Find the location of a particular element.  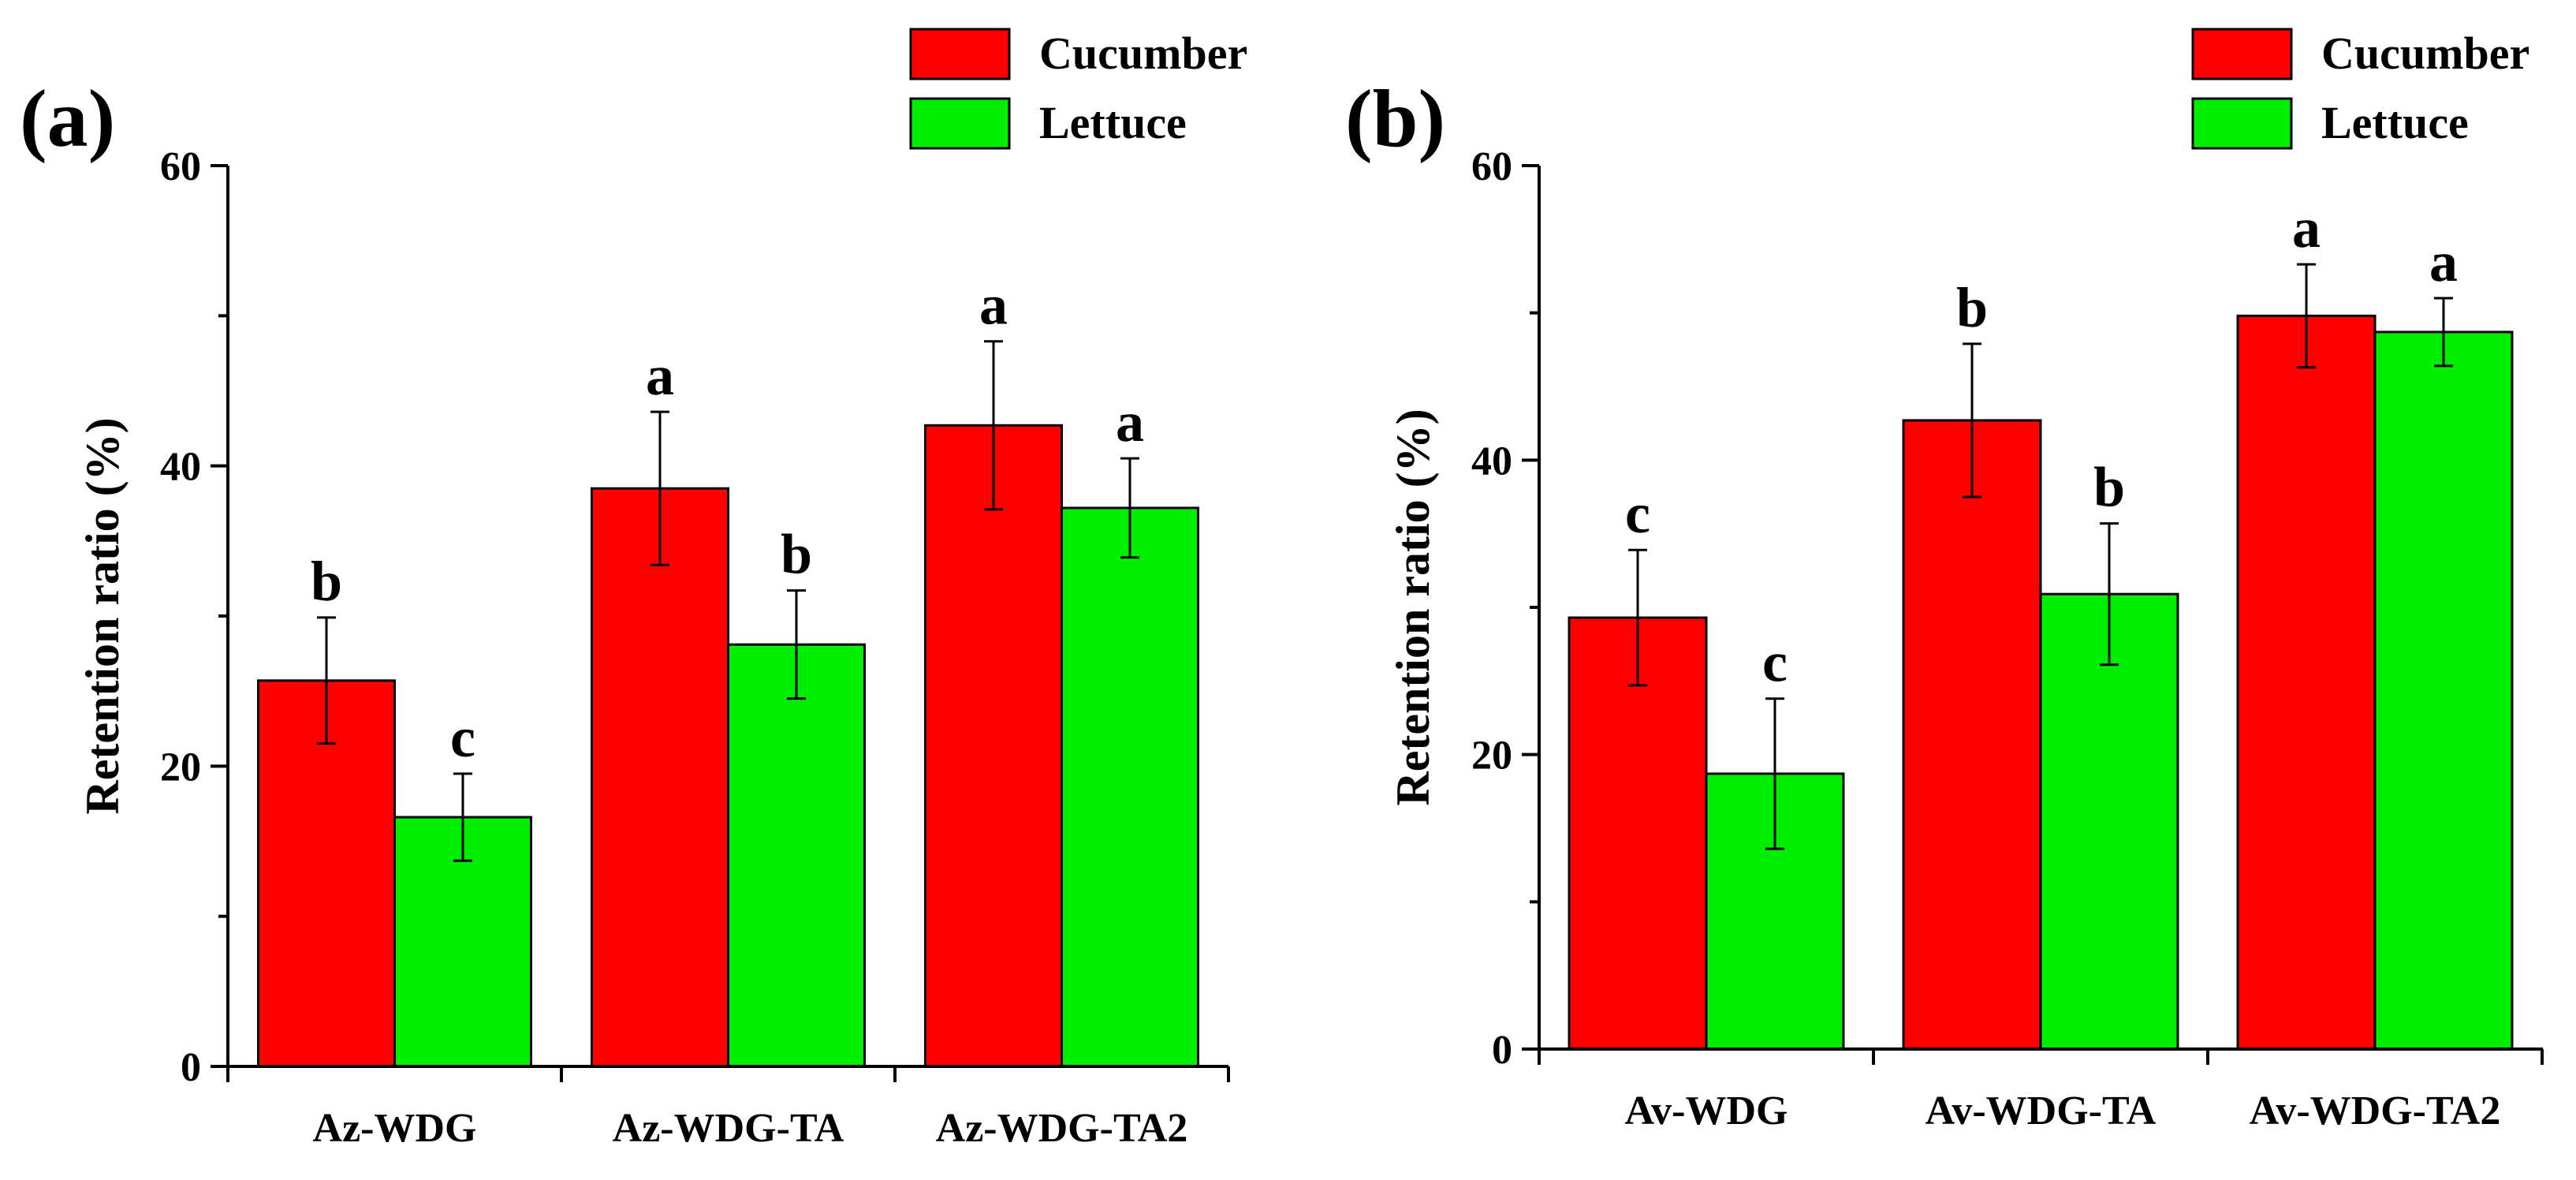

x-tick-label: Av-WDG-TA is located at coordinates (2041, 1111).